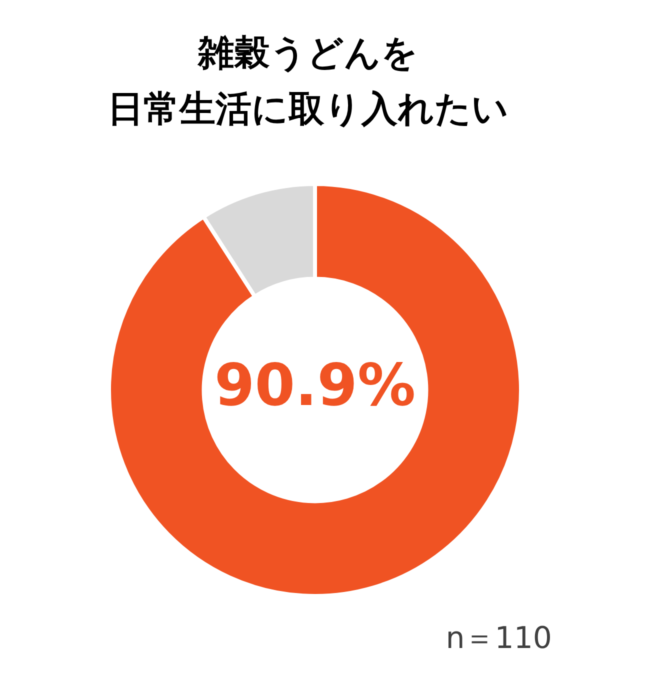 This screenshot has height=683, width=650. What do you see at coordinates (315, 385) in the screenshot?
I see `data-label: 90.9%` at bounding box center [315, 385].